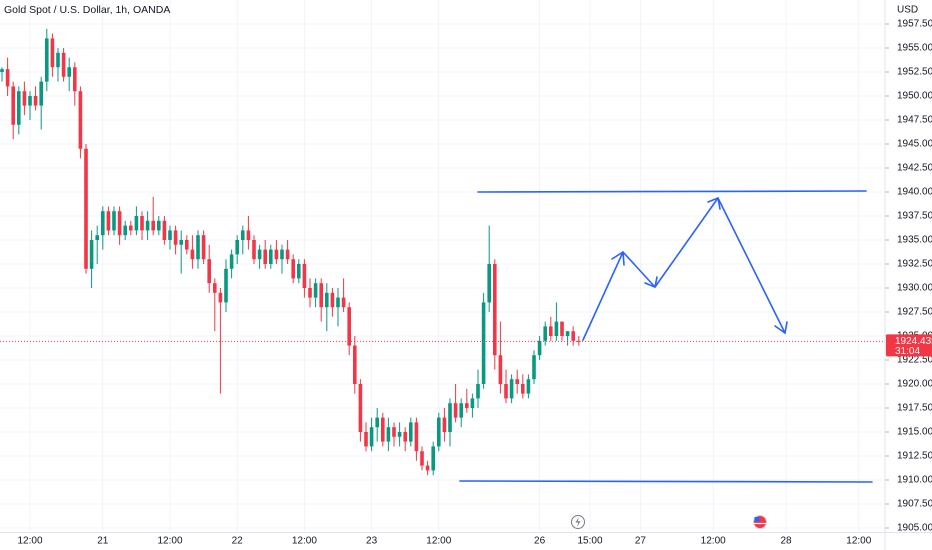  I want to click on y-tick-label: 1940.000, so click(914, 192).